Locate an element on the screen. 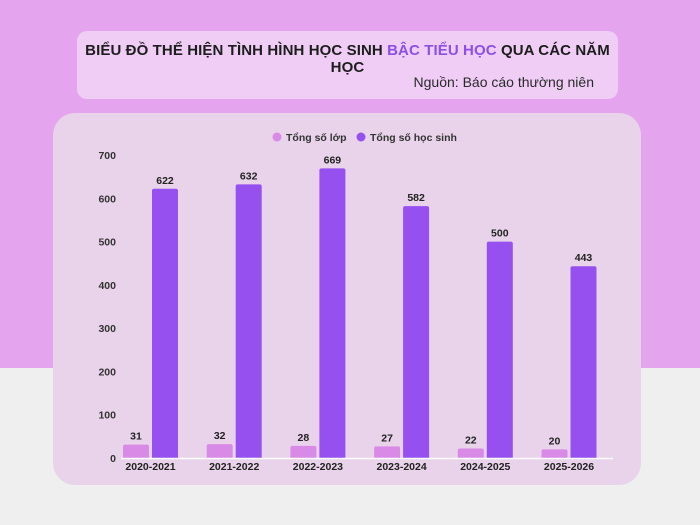  y-tick-label: 100 is located at coordinates (107, 416).